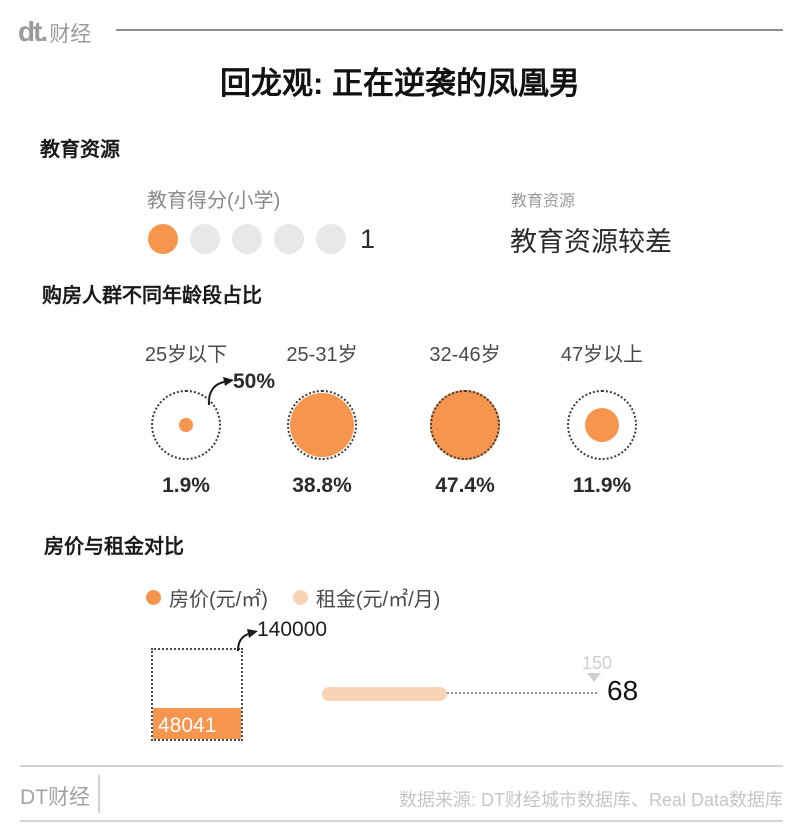 The width and height of the screenshot is (800, 827). I want to click on price-axis-max-label: 140000, so click(292, 629).